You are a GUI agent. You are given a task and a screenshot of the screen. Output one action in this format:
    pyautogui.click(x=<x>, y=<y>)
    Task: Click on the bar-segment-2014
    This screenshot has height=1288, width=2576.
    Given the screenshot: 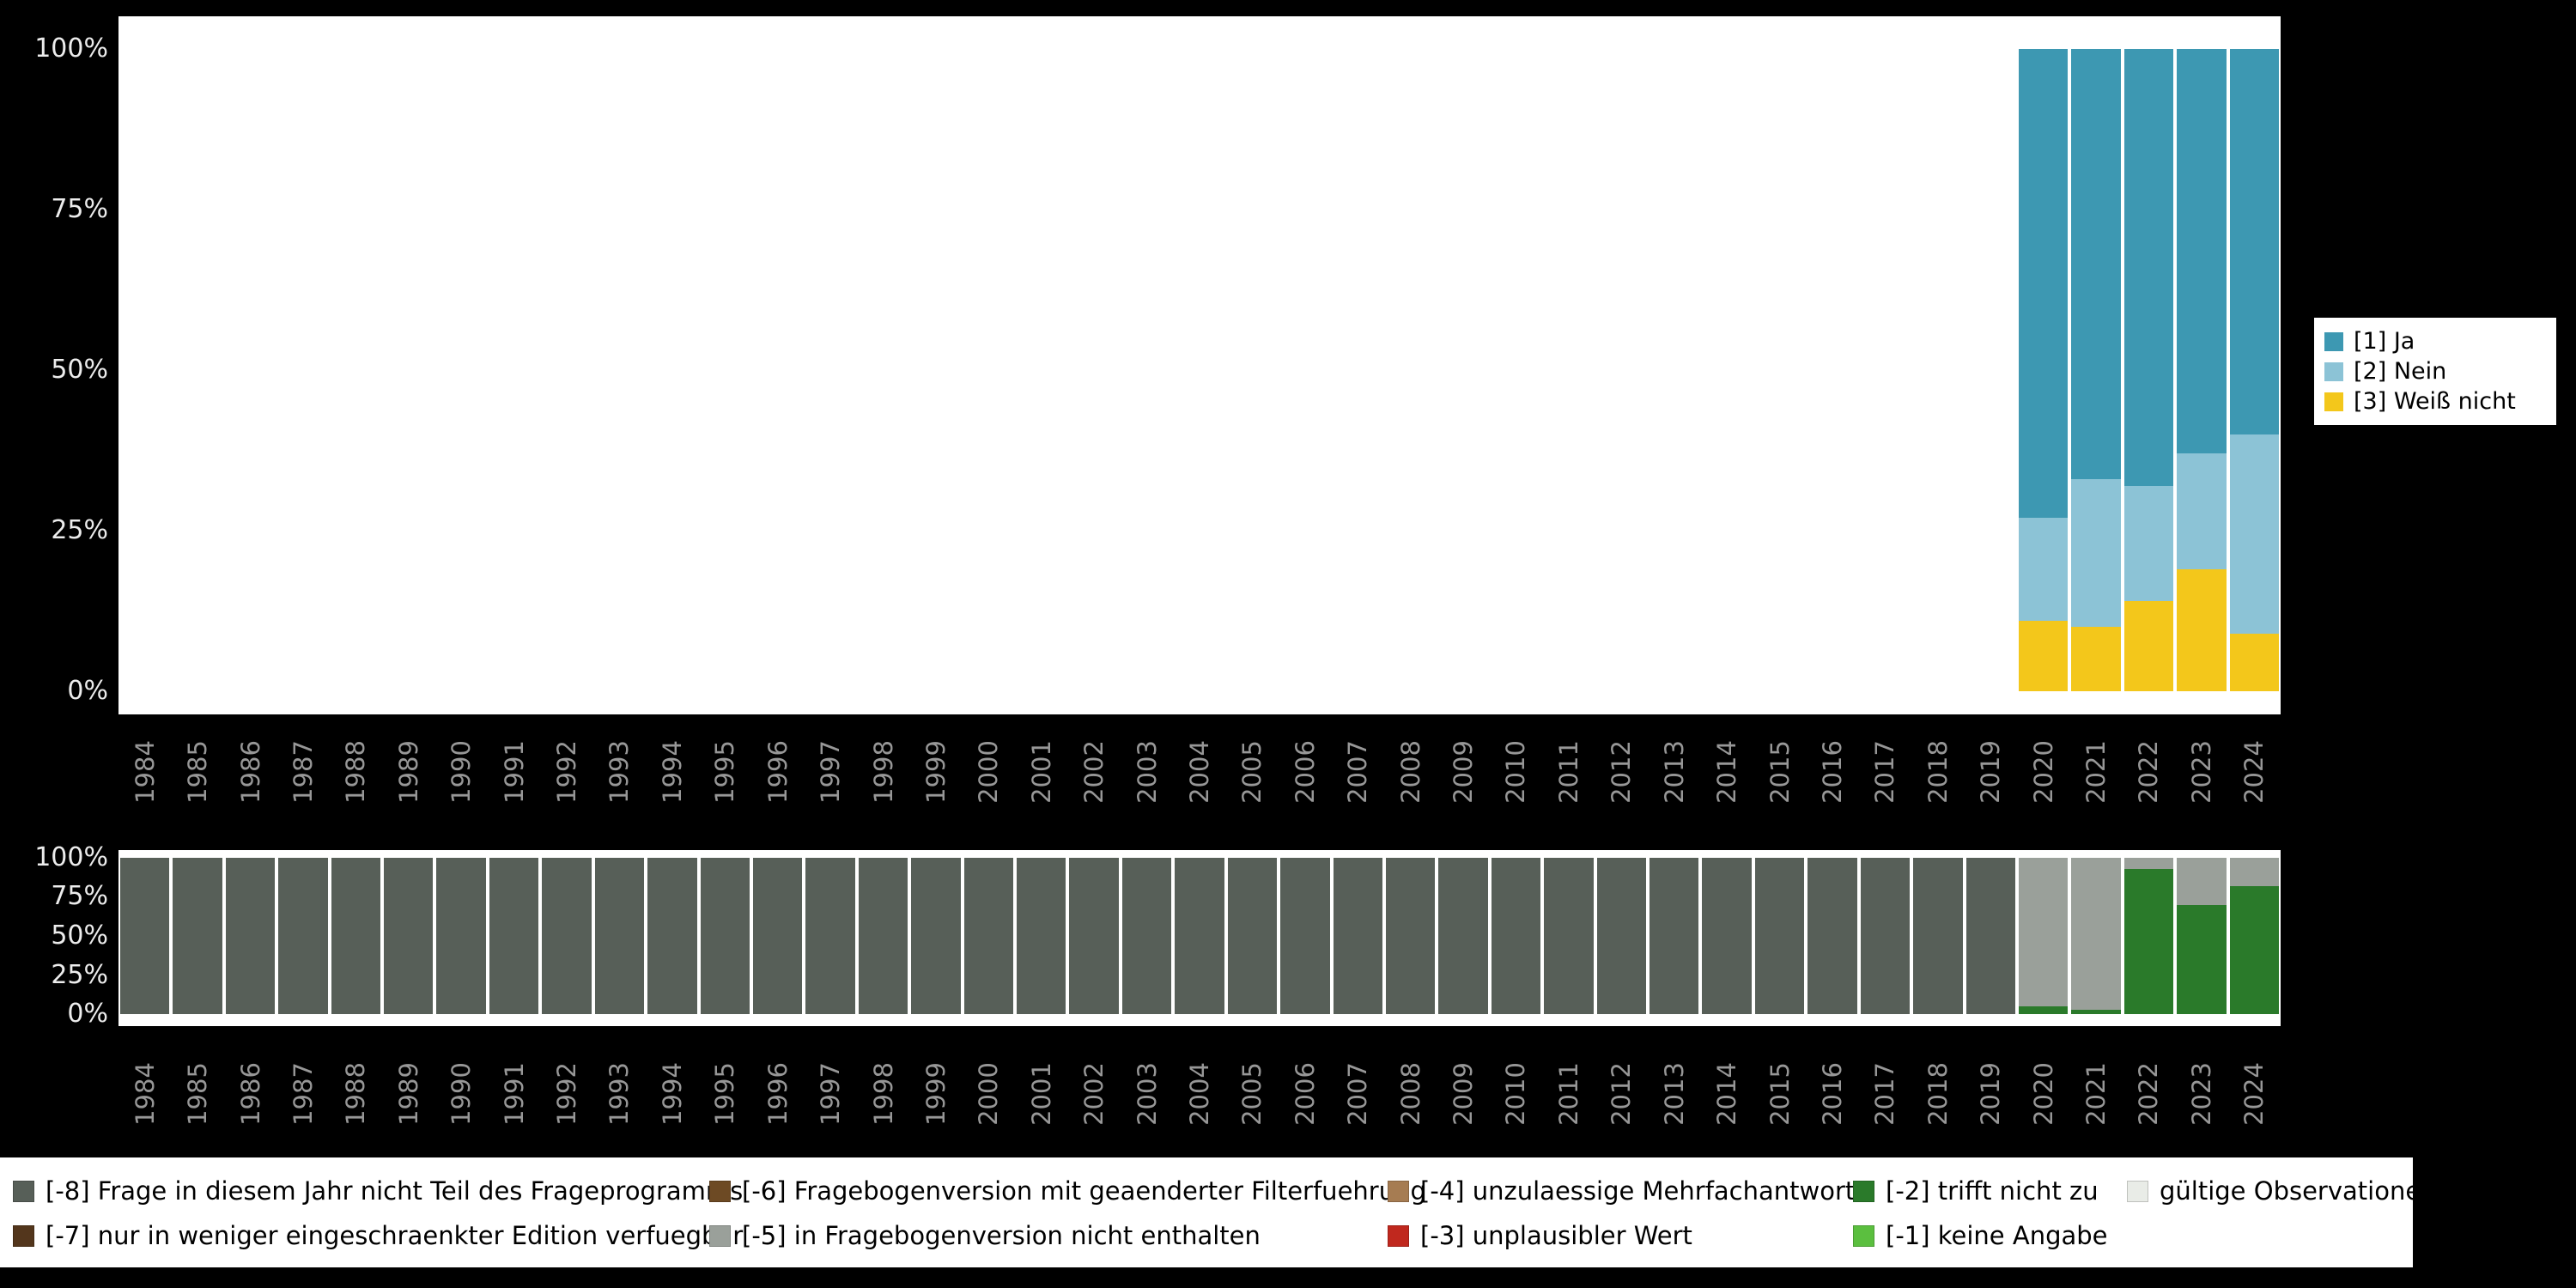 What is the action you would take?
    pyautogui.click(x=1727, y=936)
    